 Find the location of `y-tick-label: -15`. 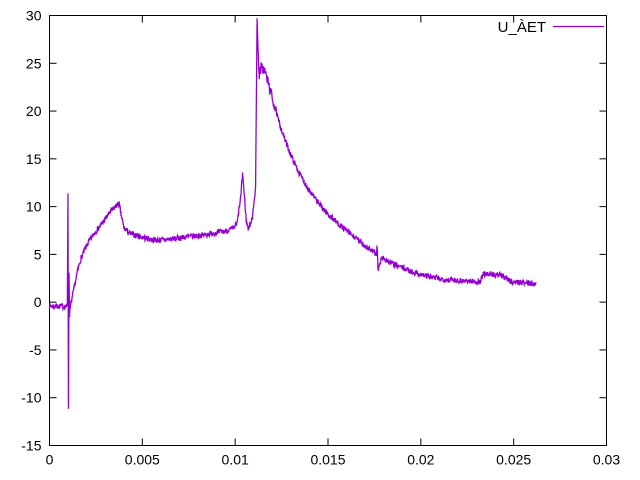

y-tick-label: -15 is located at coordinates (31, 446).